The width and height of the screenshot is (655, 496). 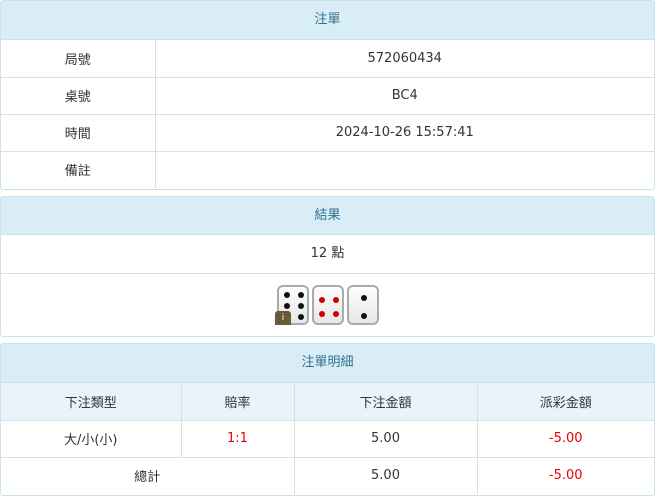 What do you see at coordinates (148, 475) in the screenshot?
I see `total-label: 總計` at bounding box center [148, 475].